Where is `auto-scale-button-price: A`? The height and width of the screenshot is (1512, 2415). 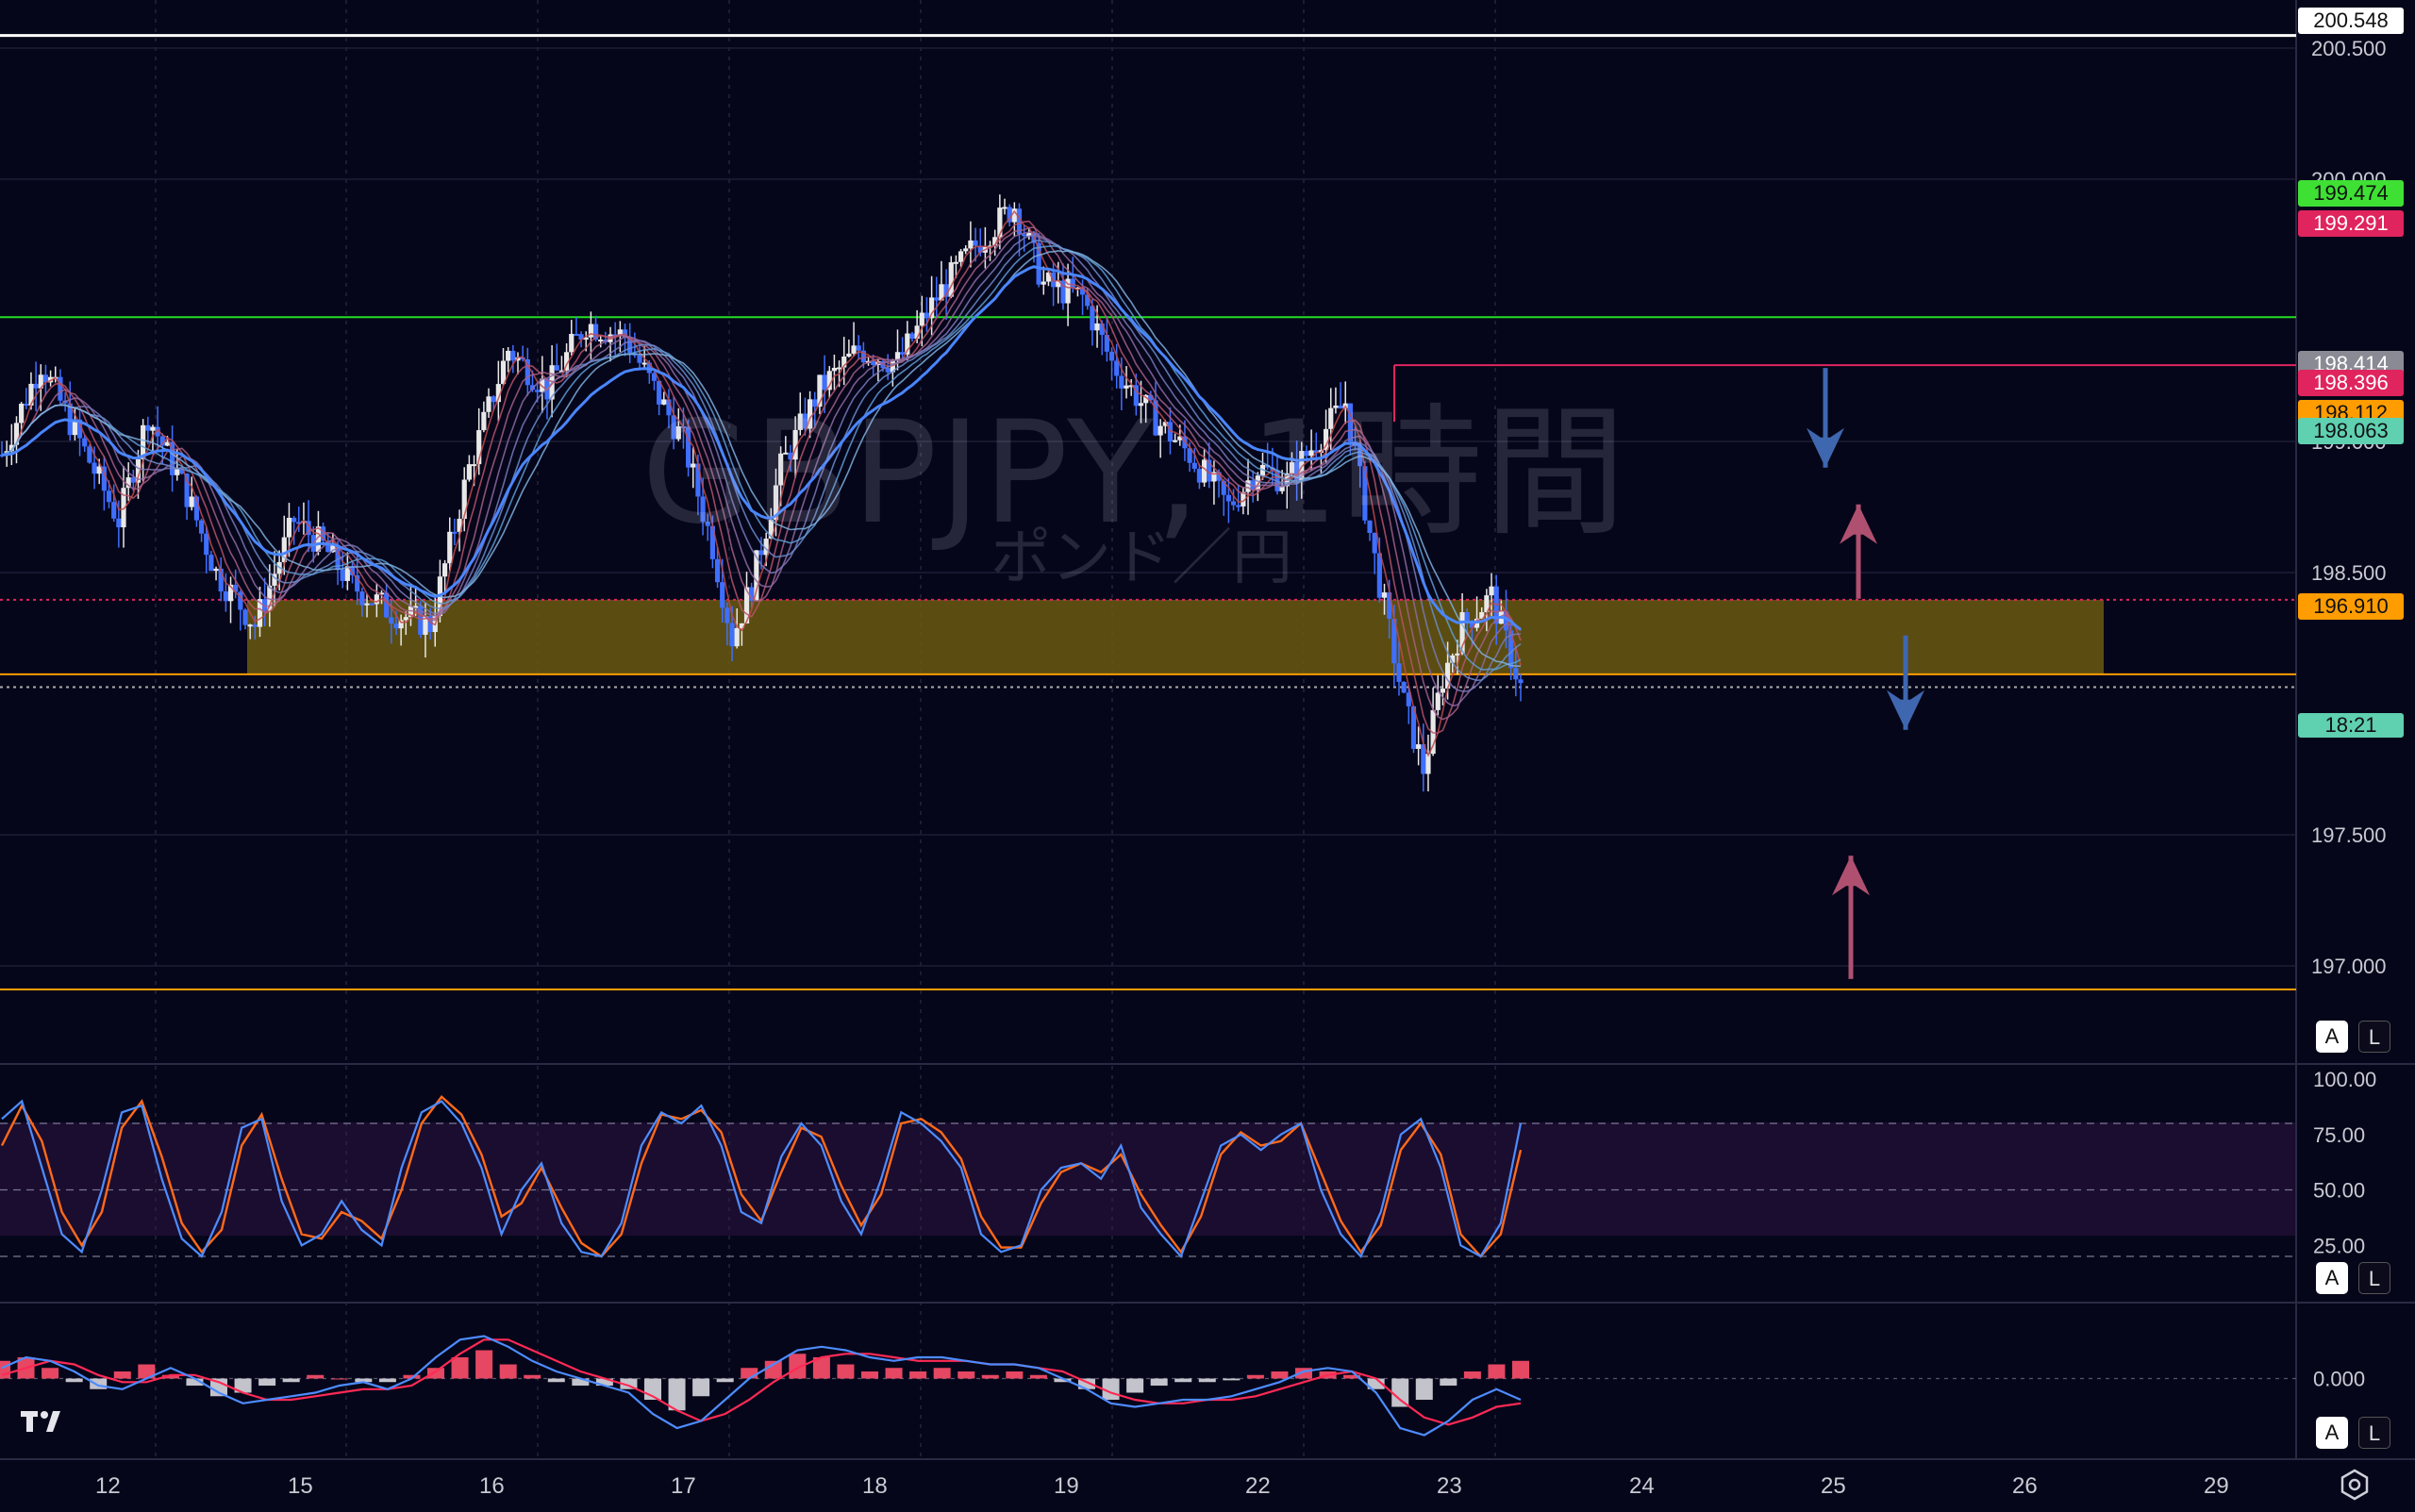
auto-scale-button-price: A is located at coordinates (2332, 1037).